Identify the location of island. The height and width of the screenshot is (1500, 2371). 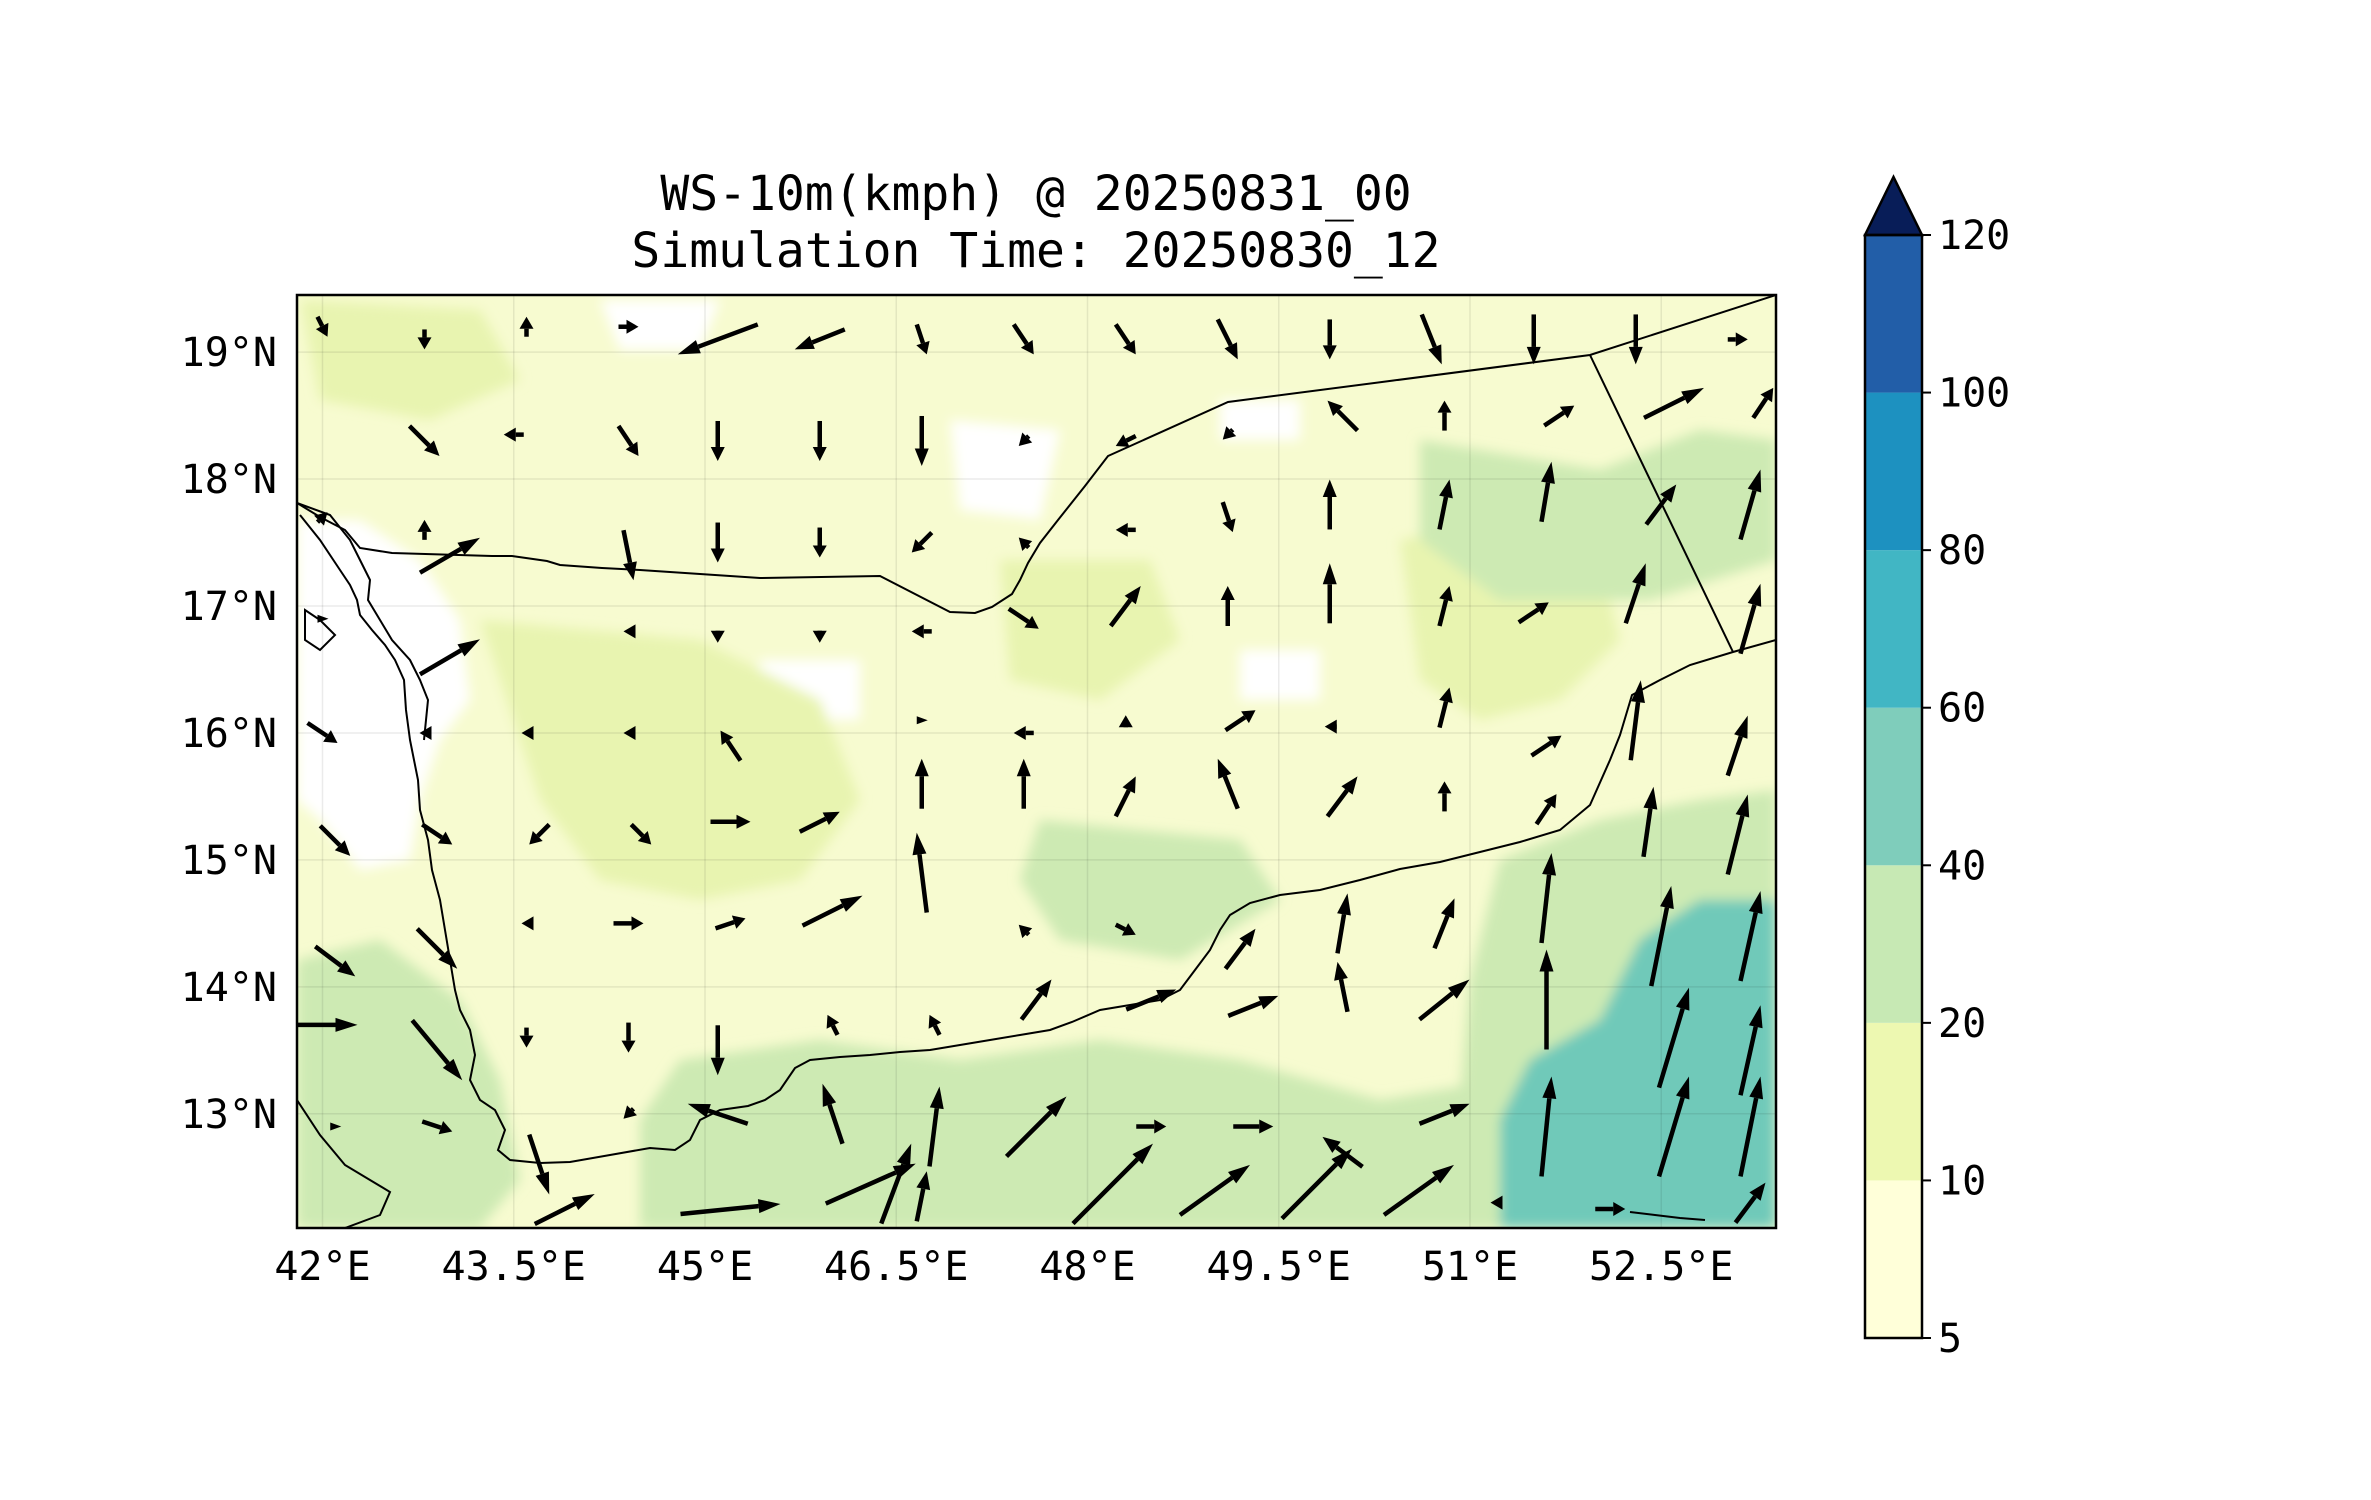
(1667, 1216).